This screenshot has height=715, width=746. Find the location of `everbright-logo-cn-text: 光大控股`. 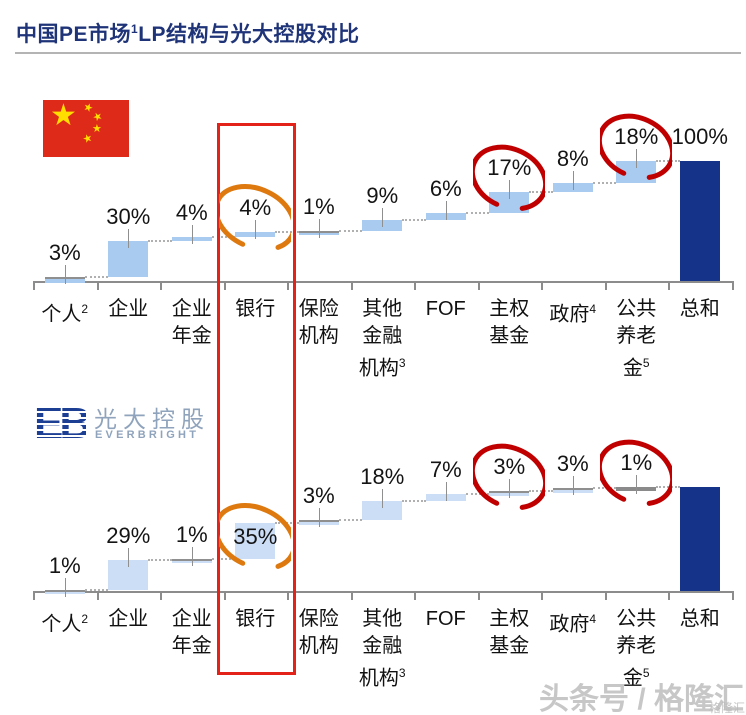

everbright-logo-cn-text: 光大控股 is located at coordinates (152, 419).